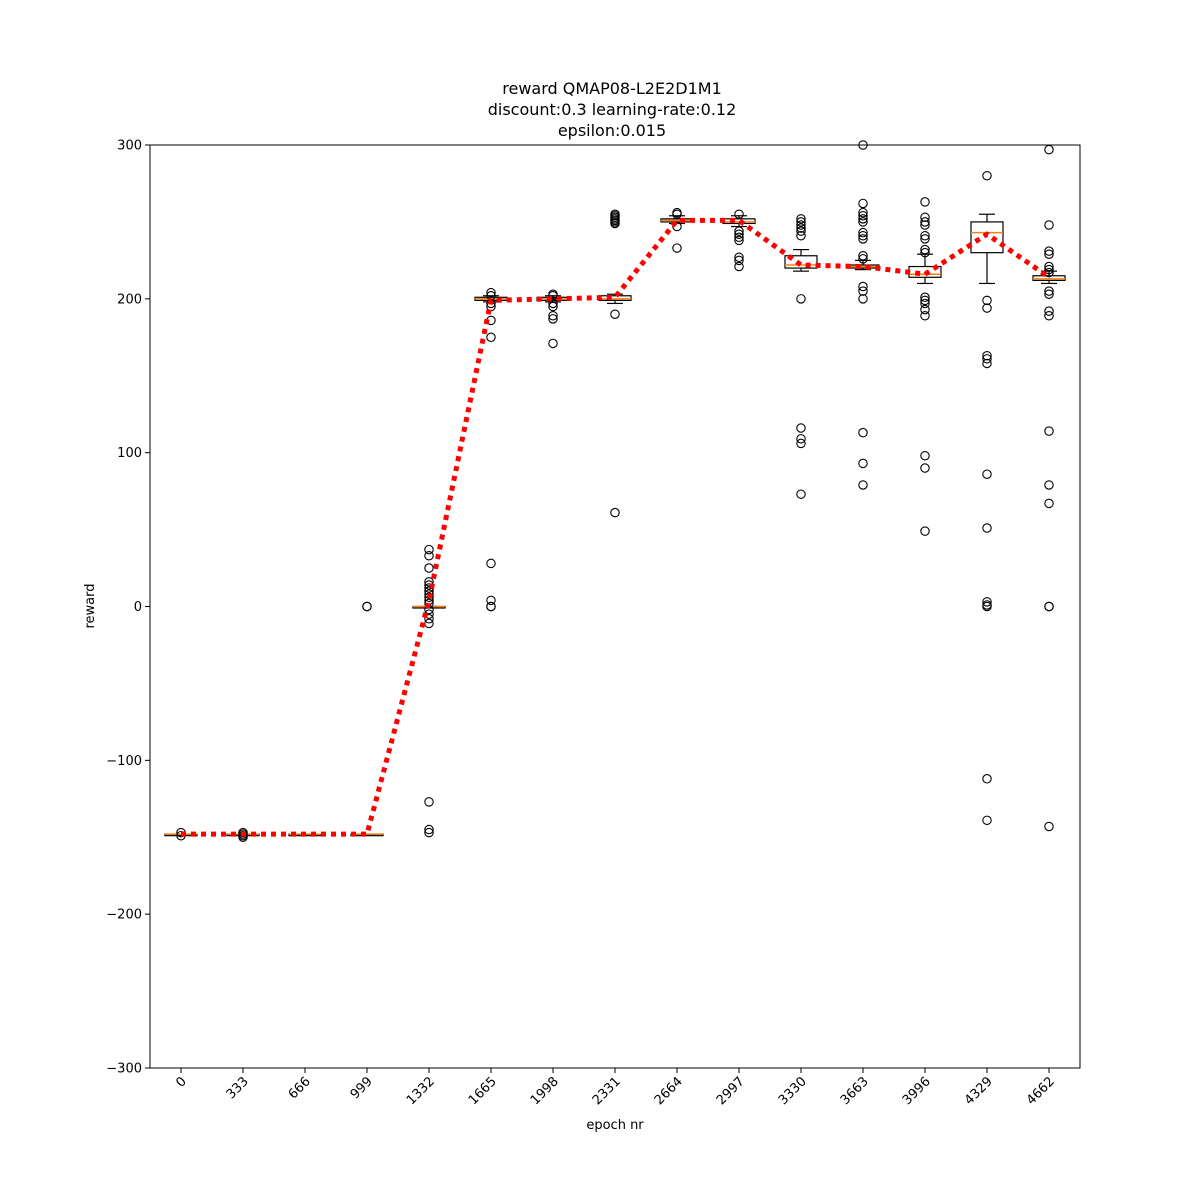  I want to click on x-tick-label-2331: 2331, so click(607, 1091).